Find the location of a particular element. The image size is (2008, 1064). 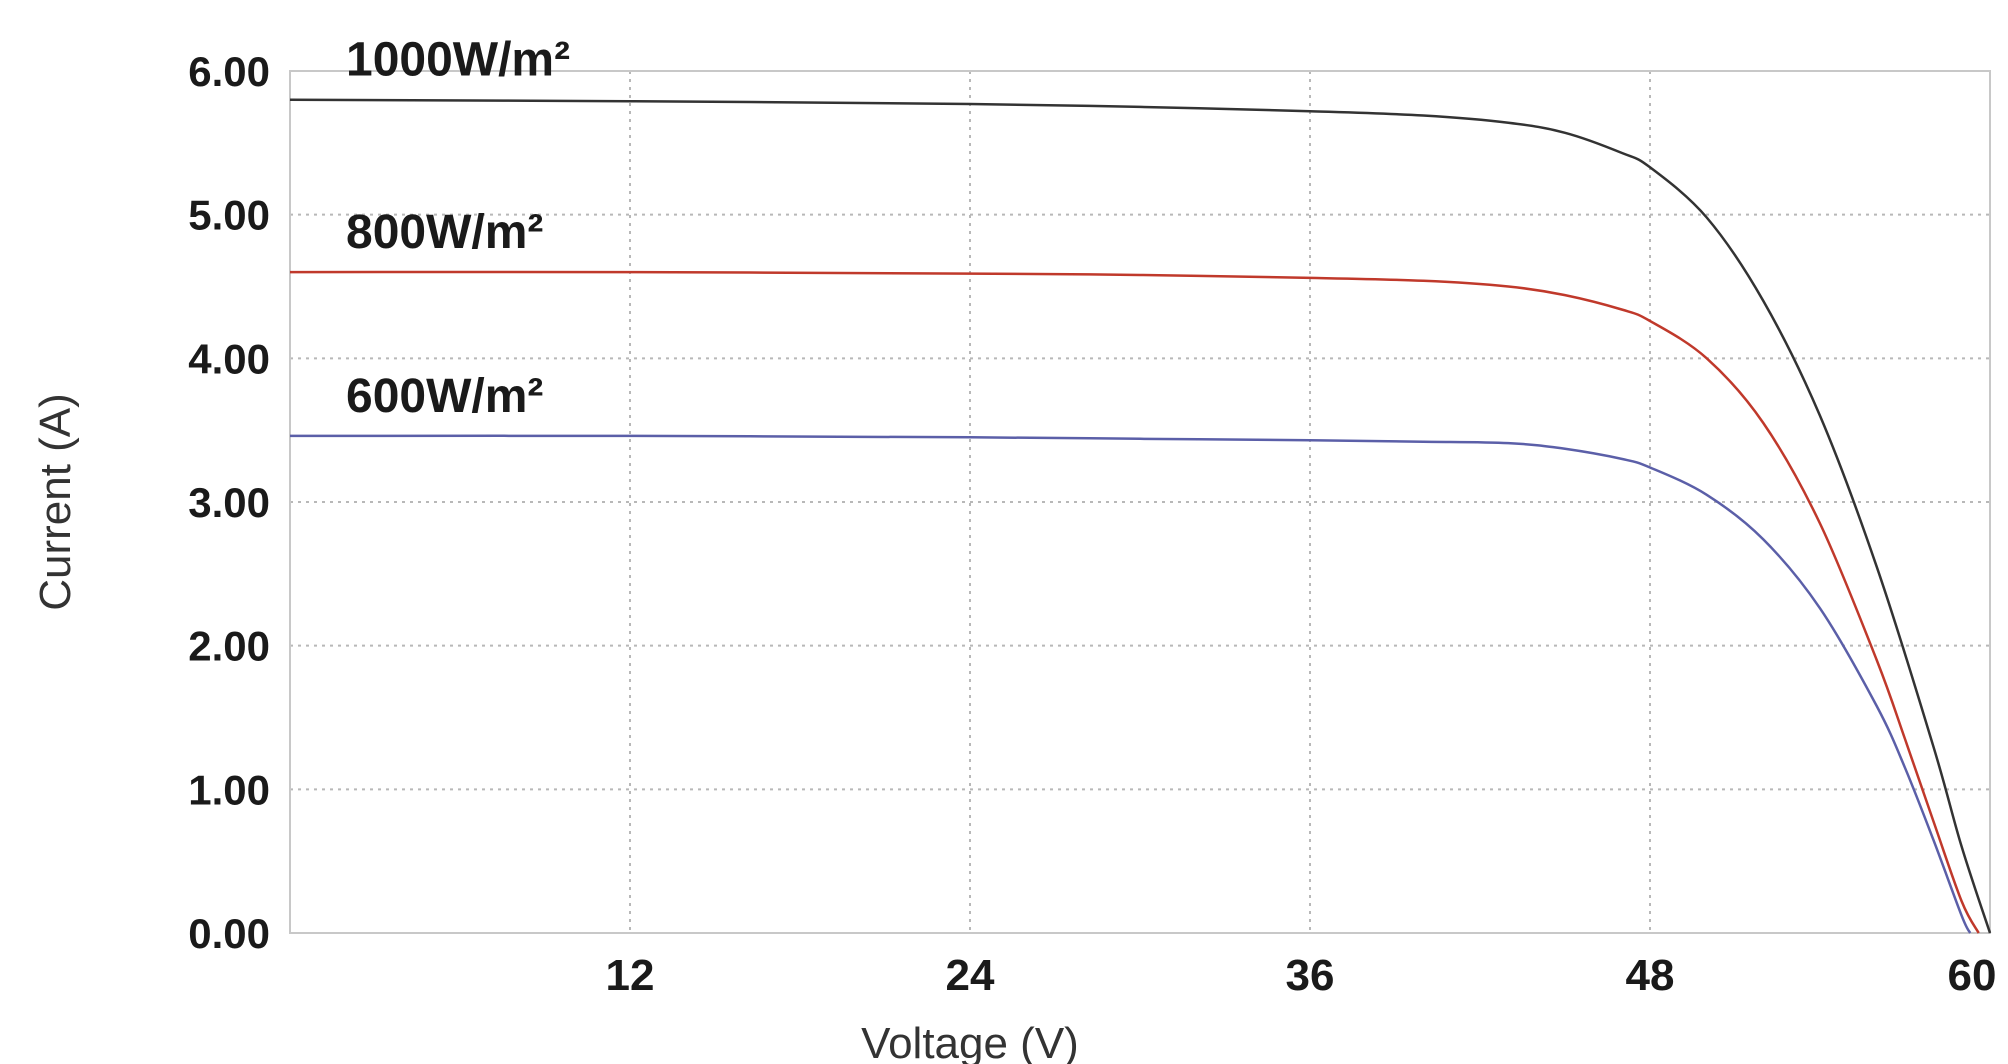

y-tick-label: 3.00 is located at coordinates (229, 502).